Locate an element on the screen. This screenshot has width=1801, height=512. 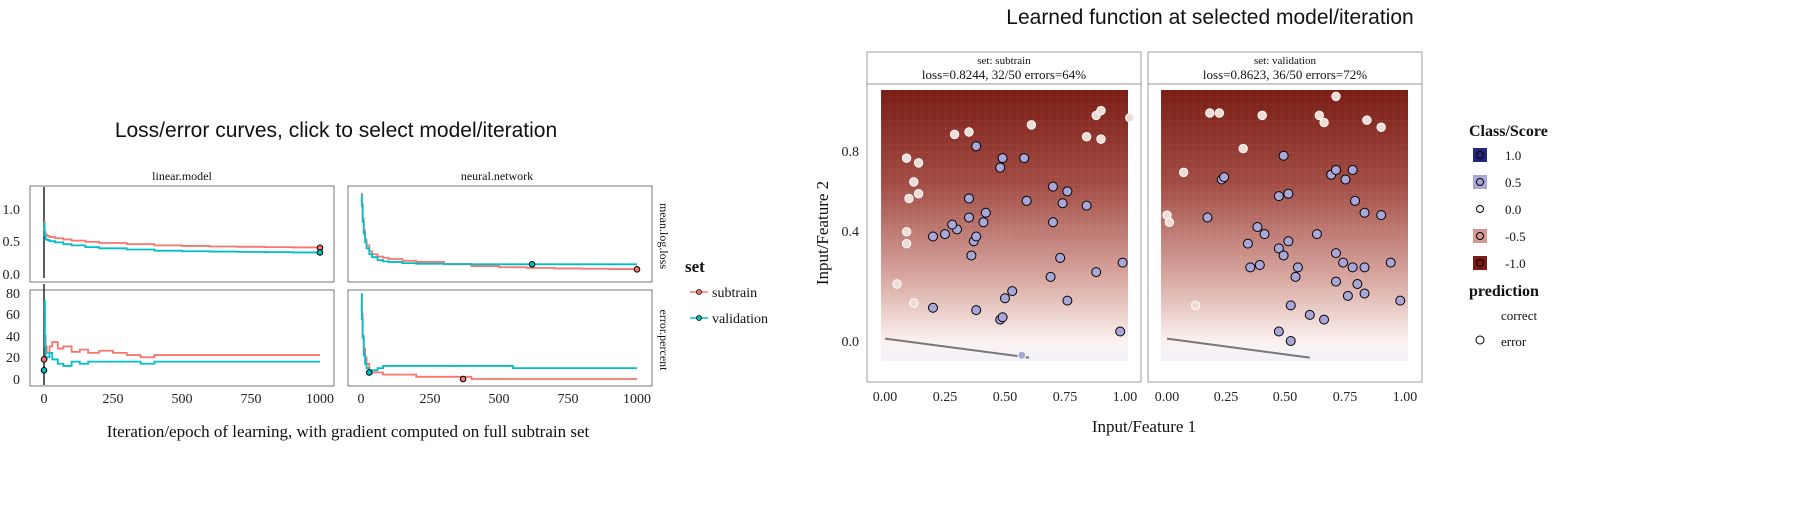
panel-linear-loss is located at coordinates (182, 234).